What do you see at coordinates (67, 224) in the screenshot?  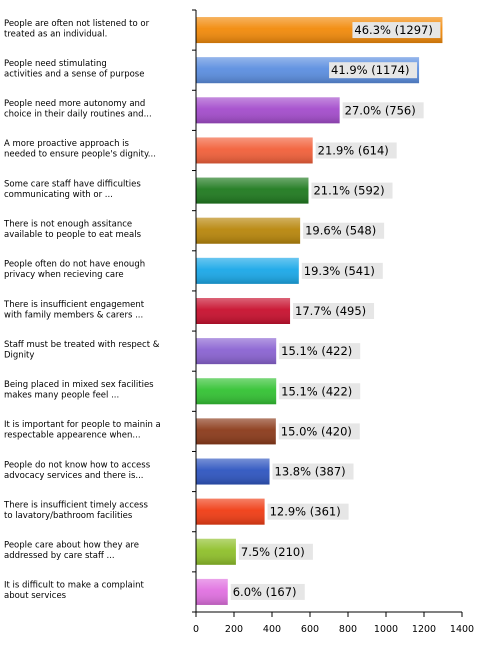 I see `category-label: There is not enough assitance` at bounding box center [67, 224].